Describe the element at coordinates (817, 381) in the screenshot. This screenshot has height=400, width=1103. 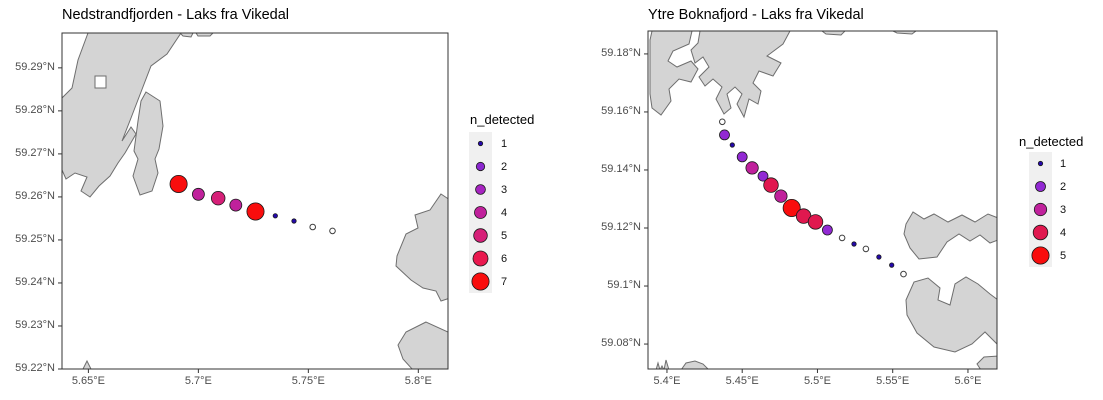
I see `x-tick-label: 5.5°E` at that location.